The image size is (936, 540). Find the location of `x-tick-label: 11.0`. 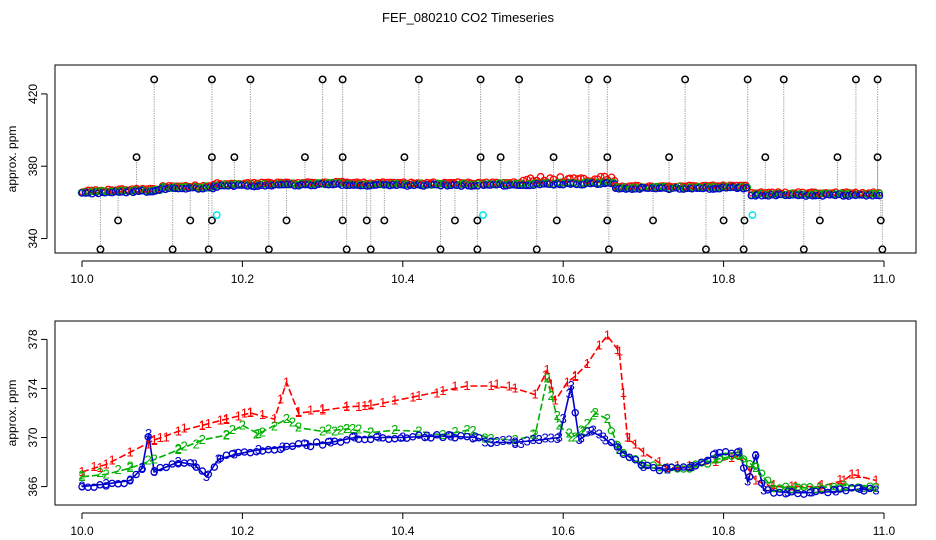

x-tick-label: 11.0 is located at coordinates (884, 279).